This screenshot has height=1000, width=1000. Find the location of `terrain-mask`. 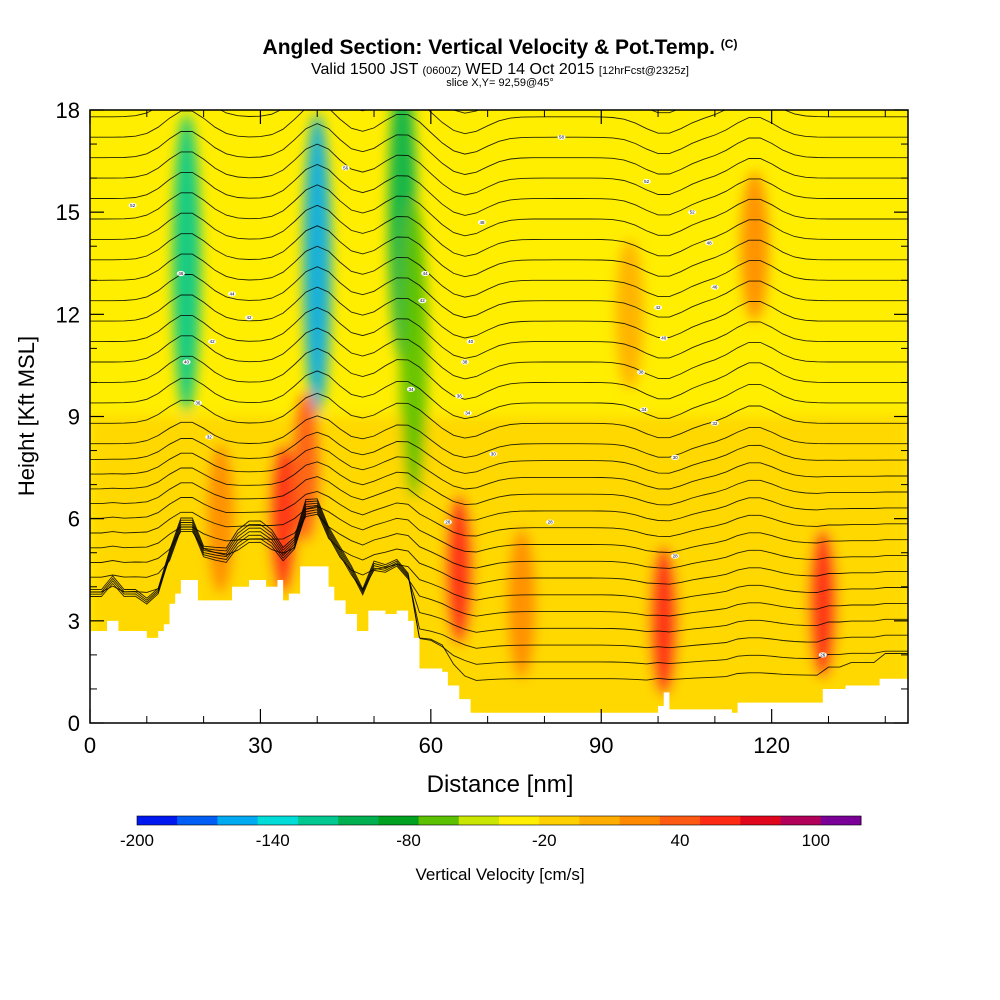

terrain-mask is located at coordinates (499, 644).